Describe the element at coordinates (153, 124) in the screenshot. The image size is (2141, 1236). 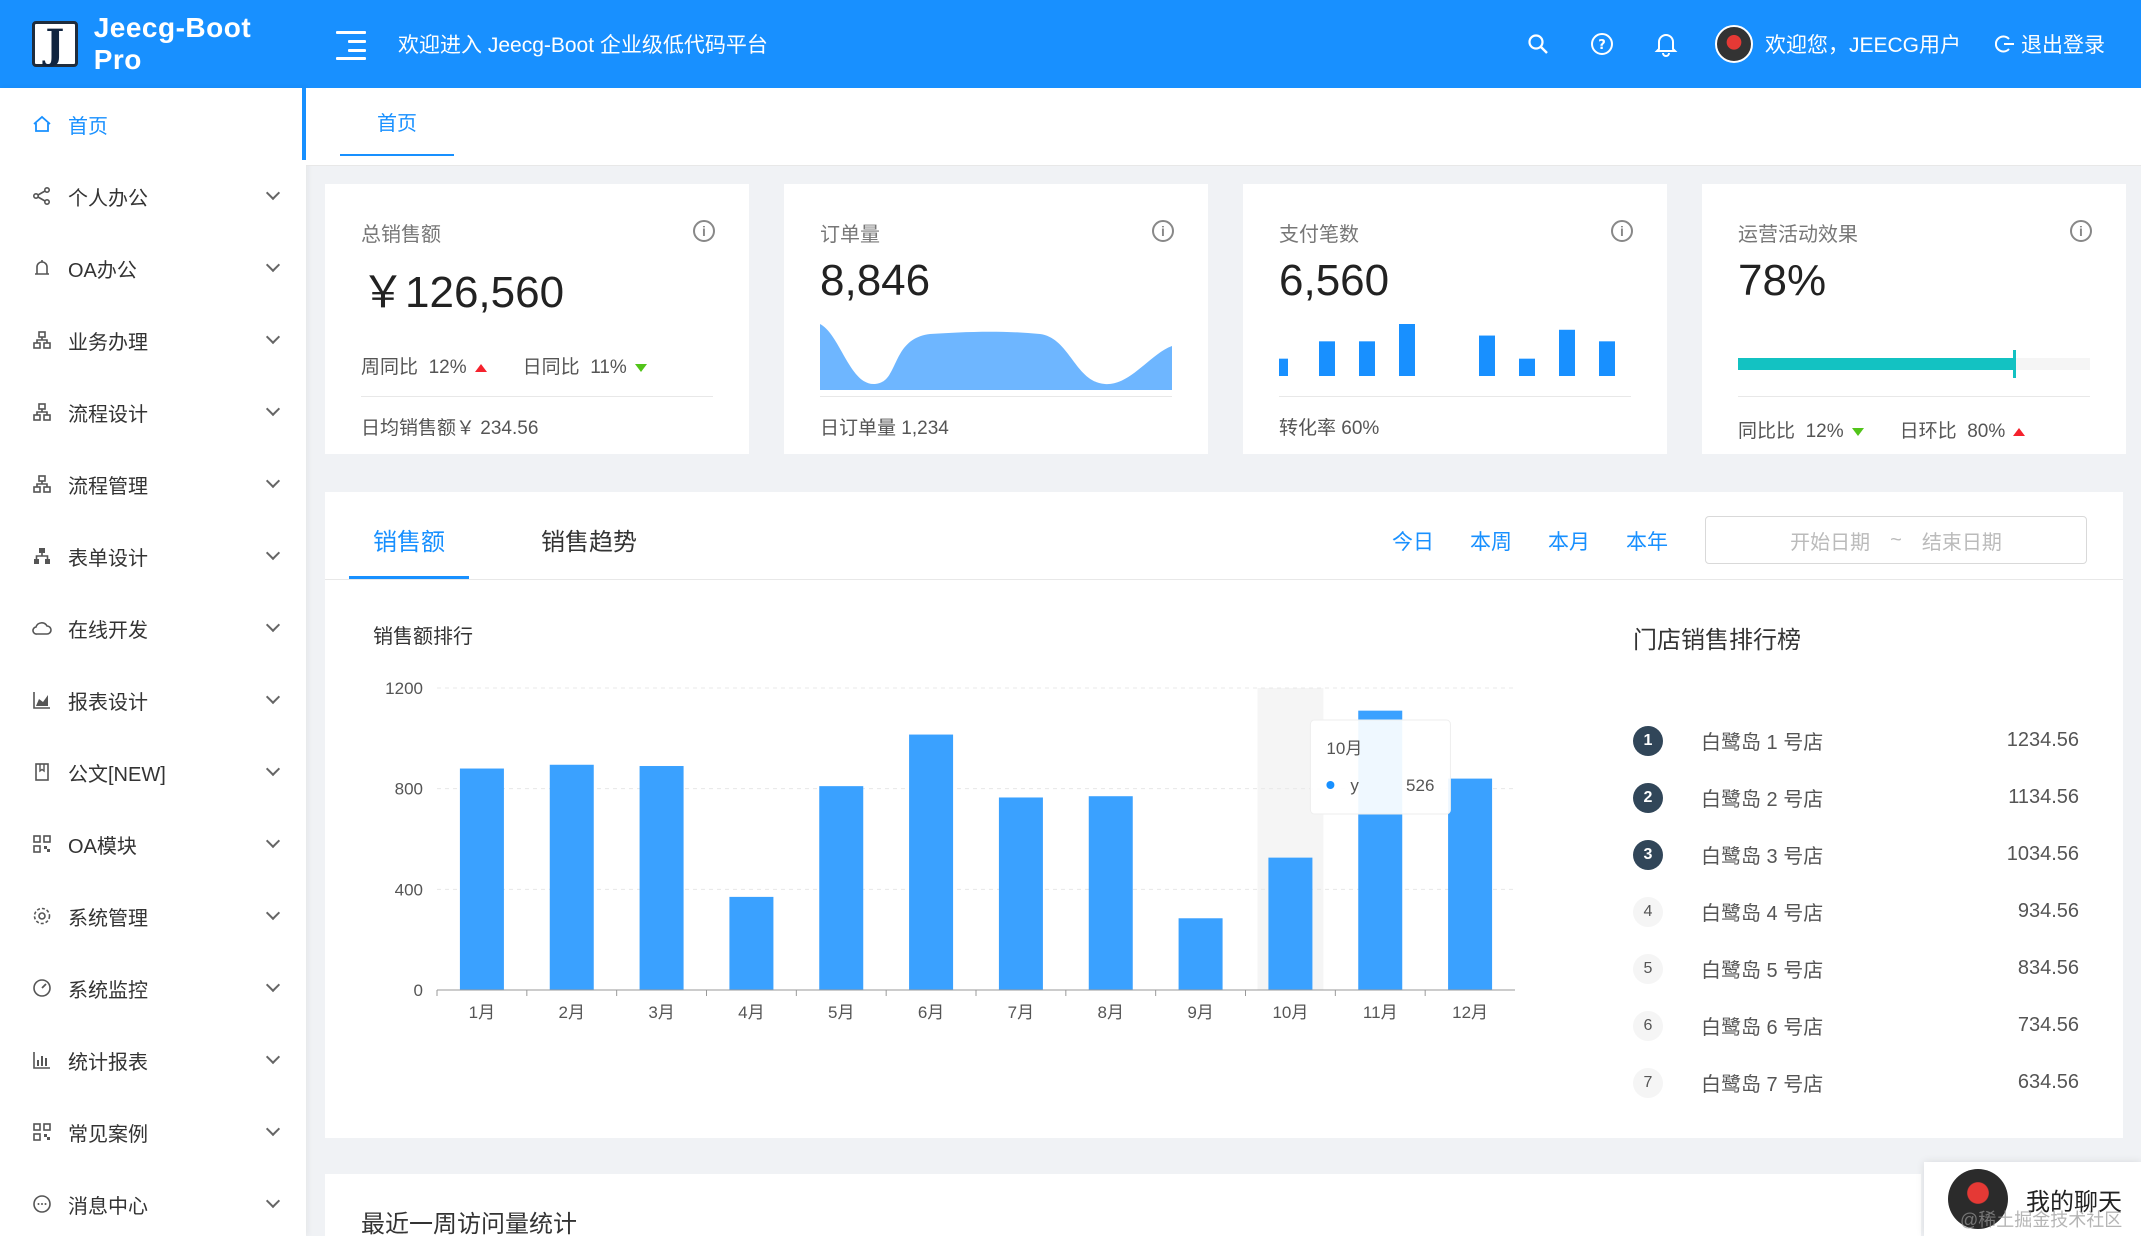
I see `sidebar-item: 首页` at that location.